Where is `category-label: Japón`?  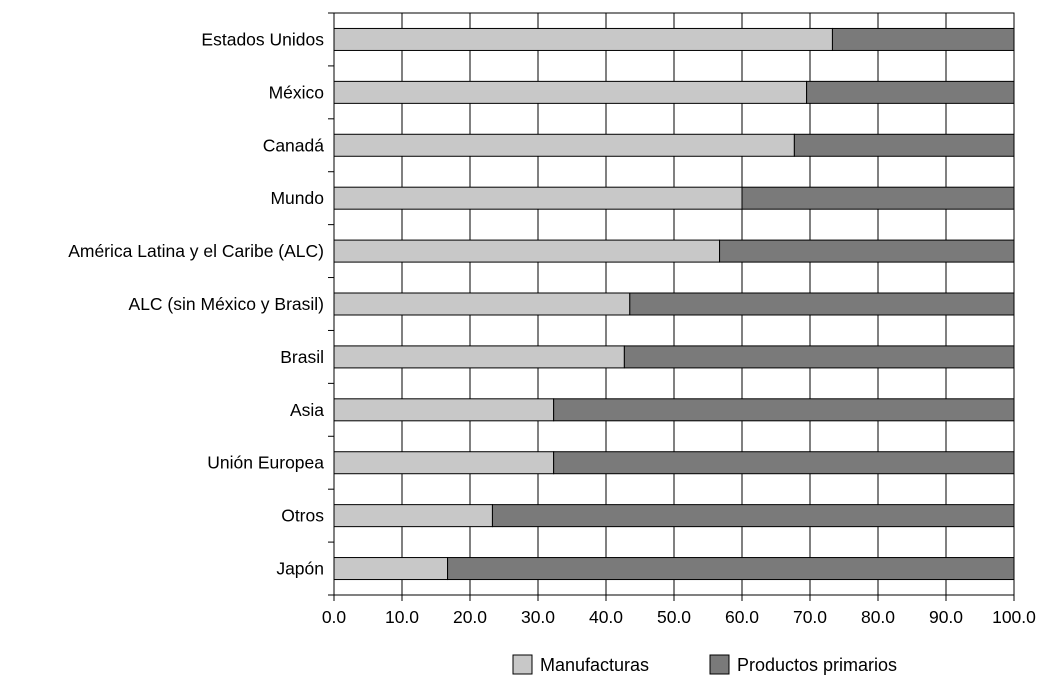 category-label: Japón is located at coordinates (300, 569).